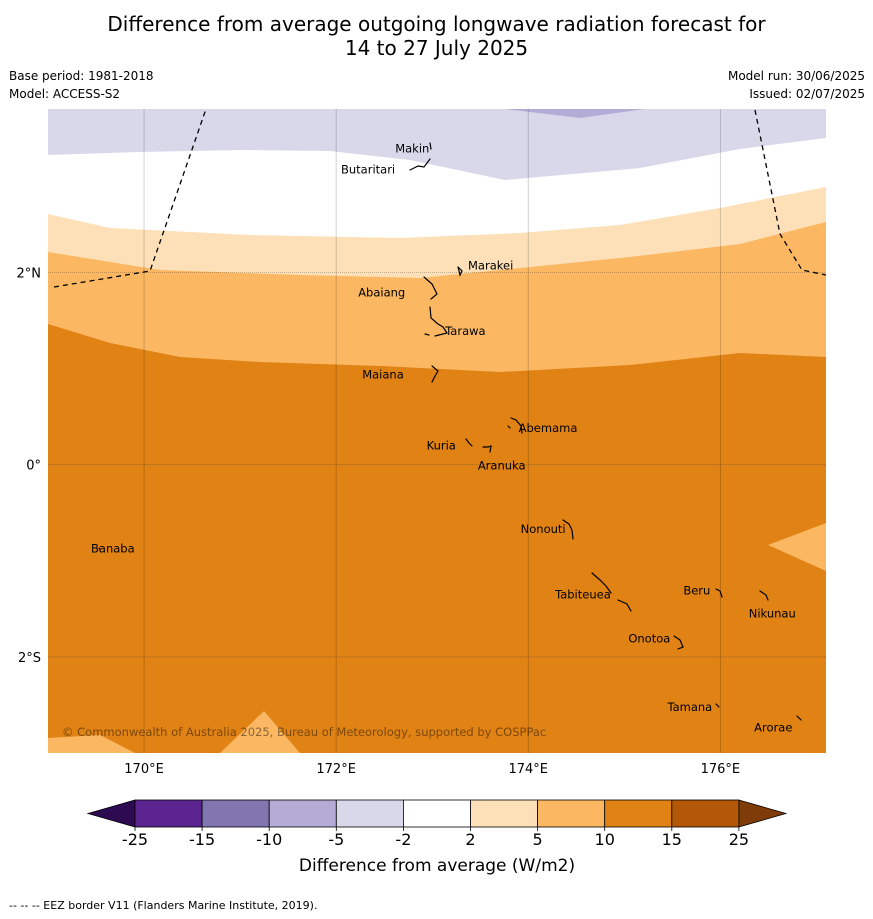  I want to click on island-marakei, so click(460, 271).